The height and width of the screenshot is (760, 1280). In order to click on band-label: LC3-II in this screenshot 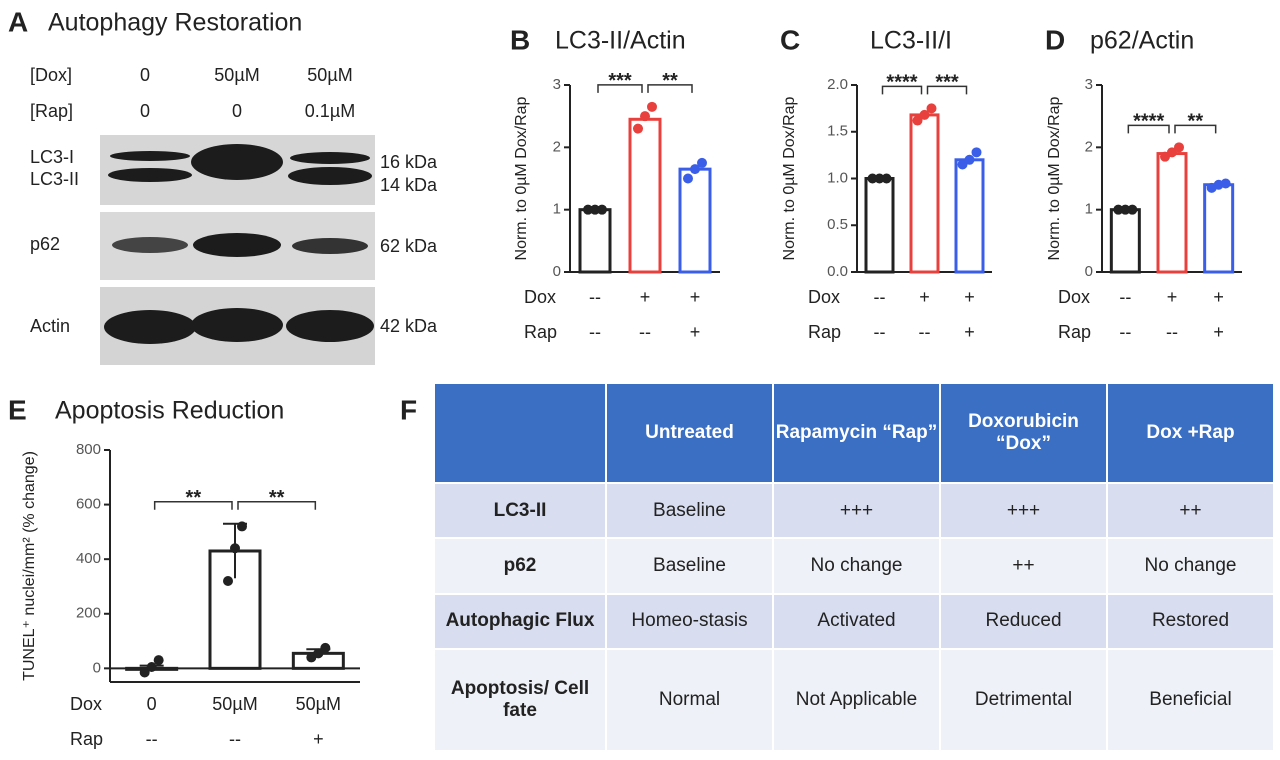, I will do `click(54, 179)`.